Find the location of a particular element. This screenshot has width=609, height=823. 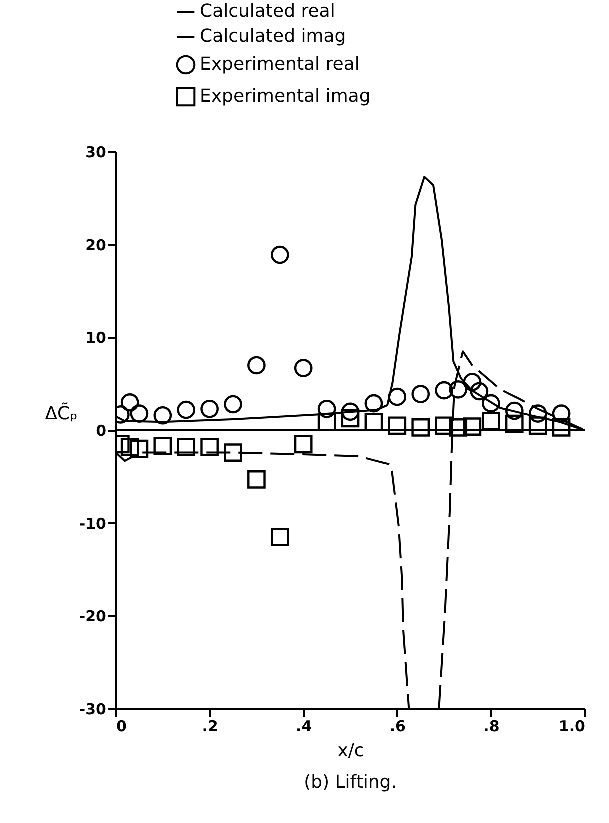

x-axis-title: x/c is located at coordinates (351, 751).